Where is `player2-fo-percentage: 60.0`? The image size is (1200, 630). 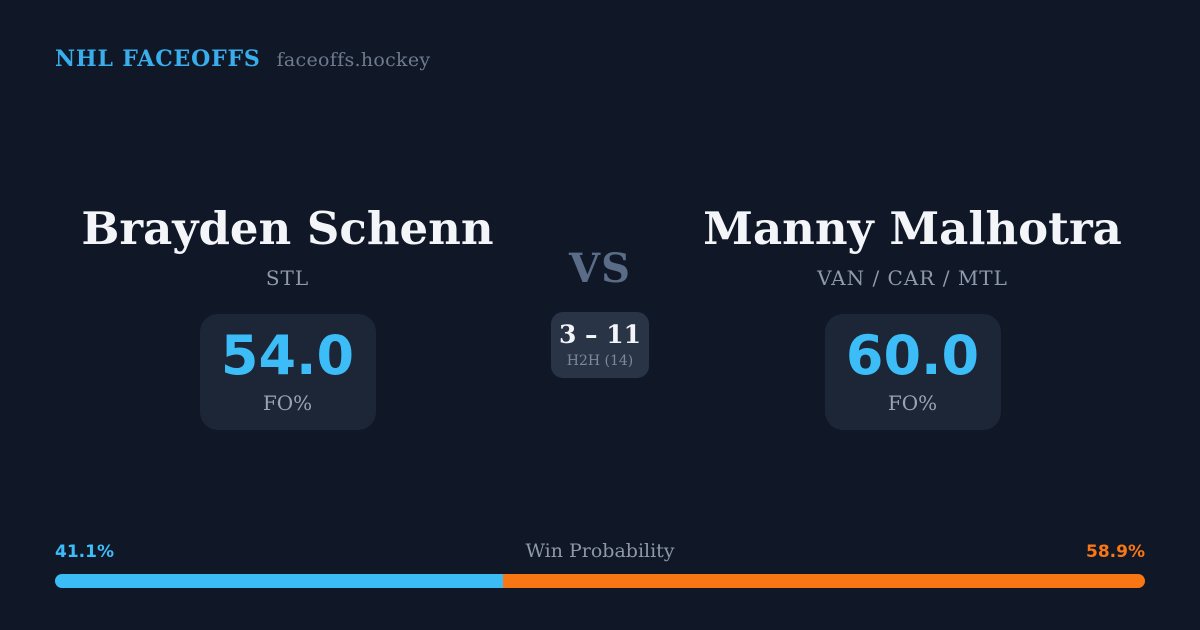 player2-fo-percentage: 60.0 is located at coordinates (912, 356).